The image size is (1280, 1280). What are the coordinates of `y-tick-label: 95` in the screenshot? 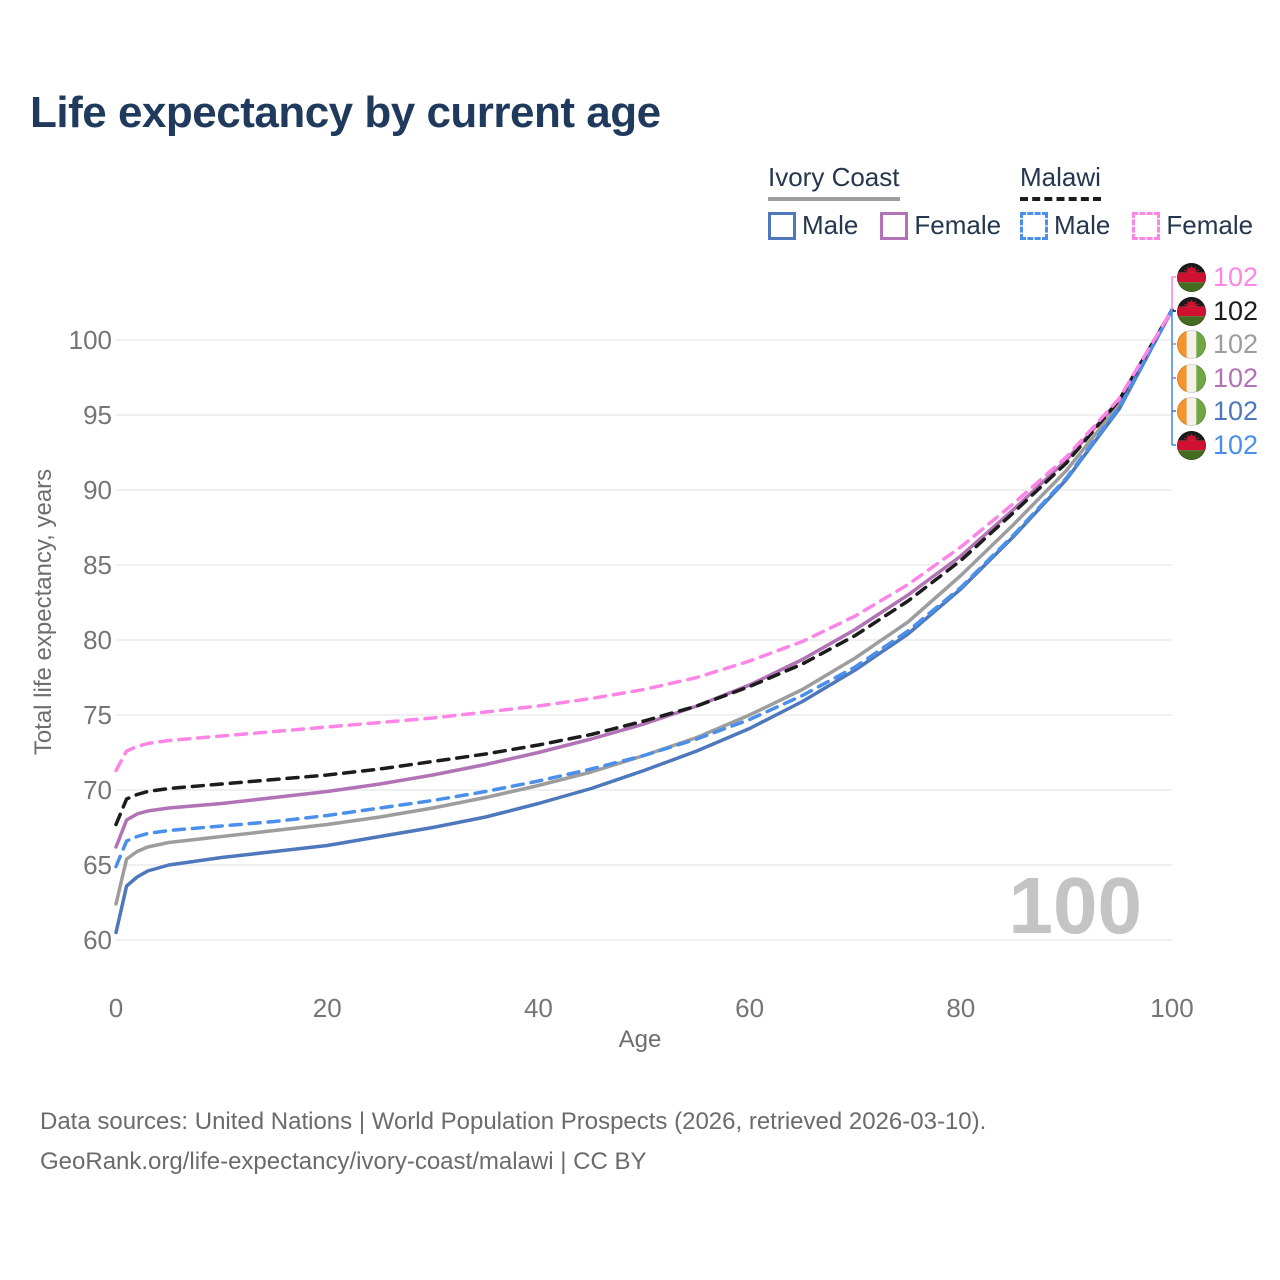 It's located at (97, 415).